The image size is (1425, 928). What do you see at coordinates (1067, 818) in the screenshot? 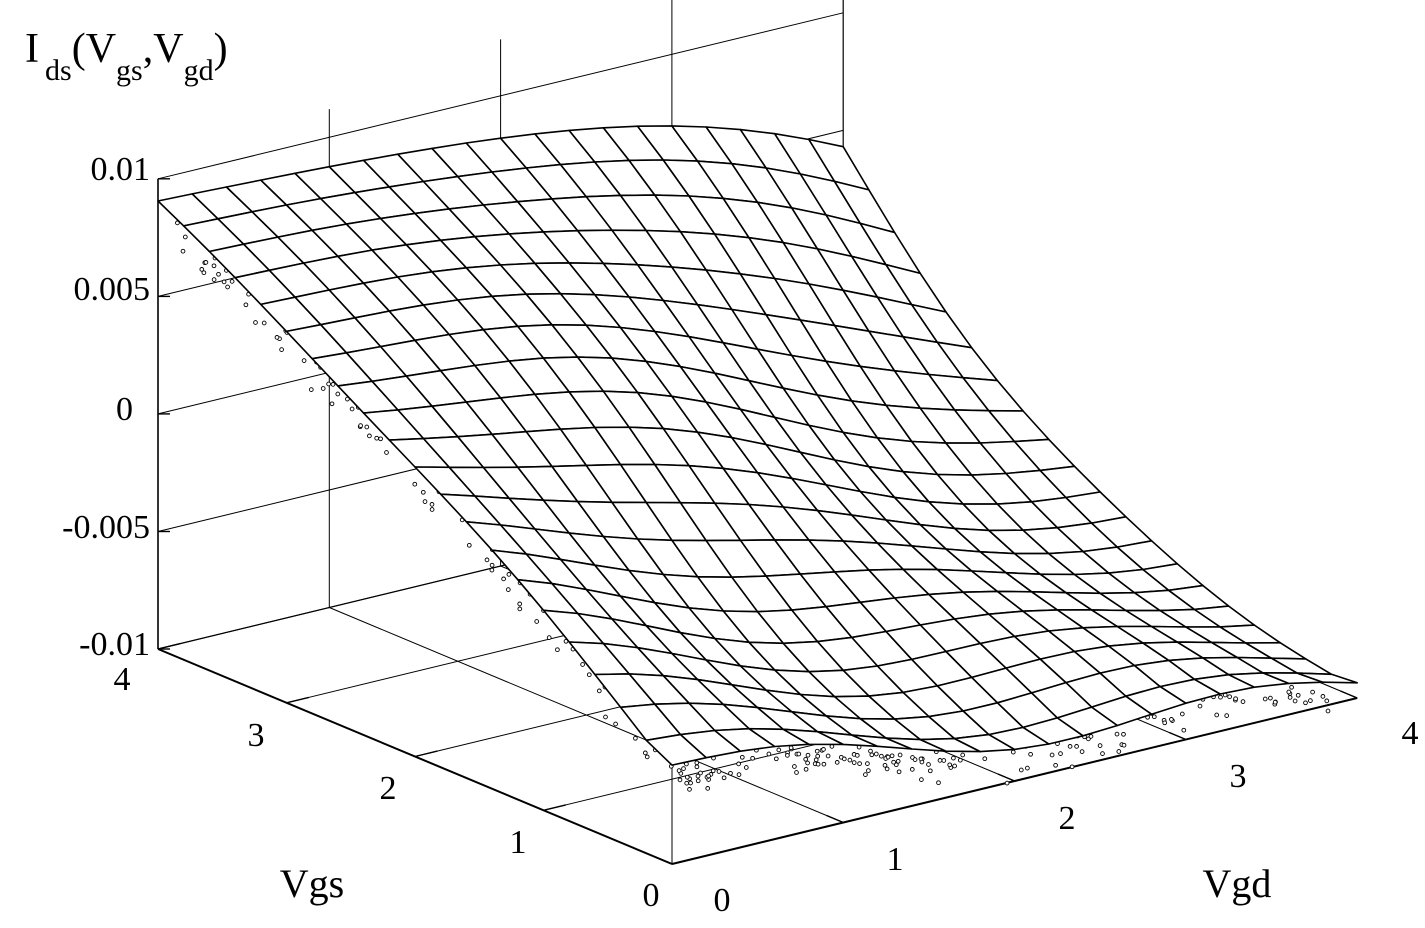
I see `vgd-tick-label: 2` at bounding box center [1067, 818].